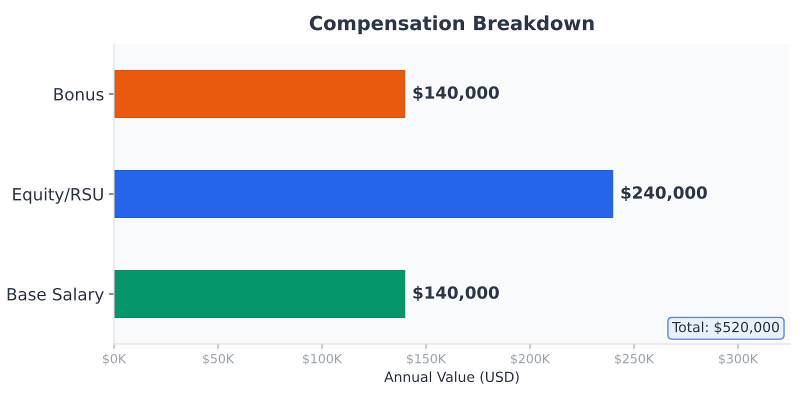 This screenshot has width=800, height=400. What do you see at coordinates (725, 328) in the screenshot?
I see `annotation: Total: $520,000` at bounding box center [725, 328].